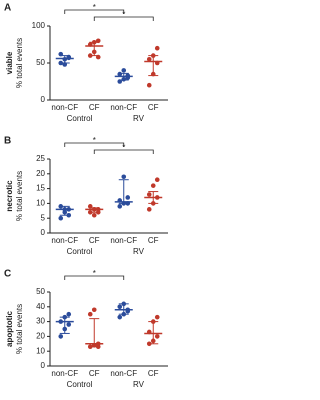 The width and height of the screenshot is (320, 400). What do you see at coordinates (80, 118) in the screenshot?
I see `group-label: Control` at bounding box center [80, 118].